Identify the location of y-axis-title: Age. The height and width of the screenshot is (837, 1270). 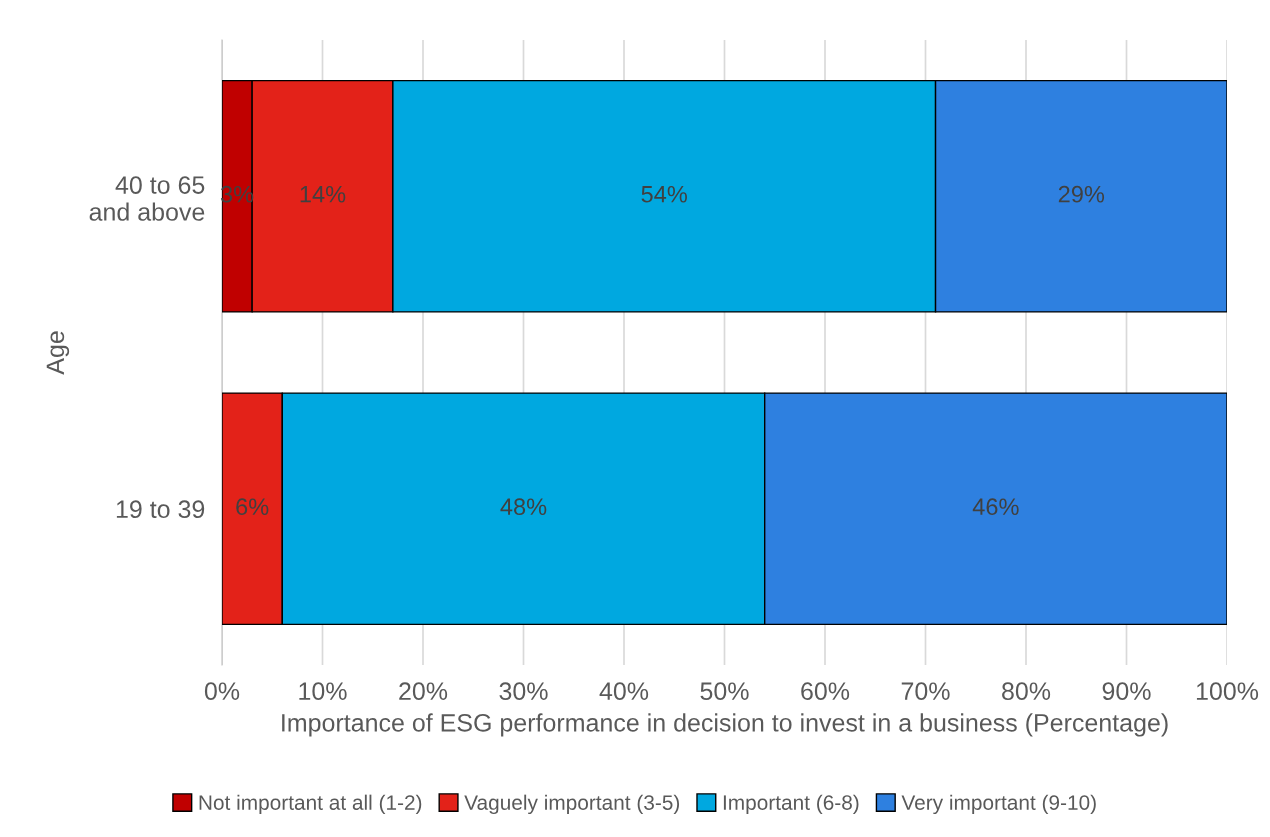
(58, 353).